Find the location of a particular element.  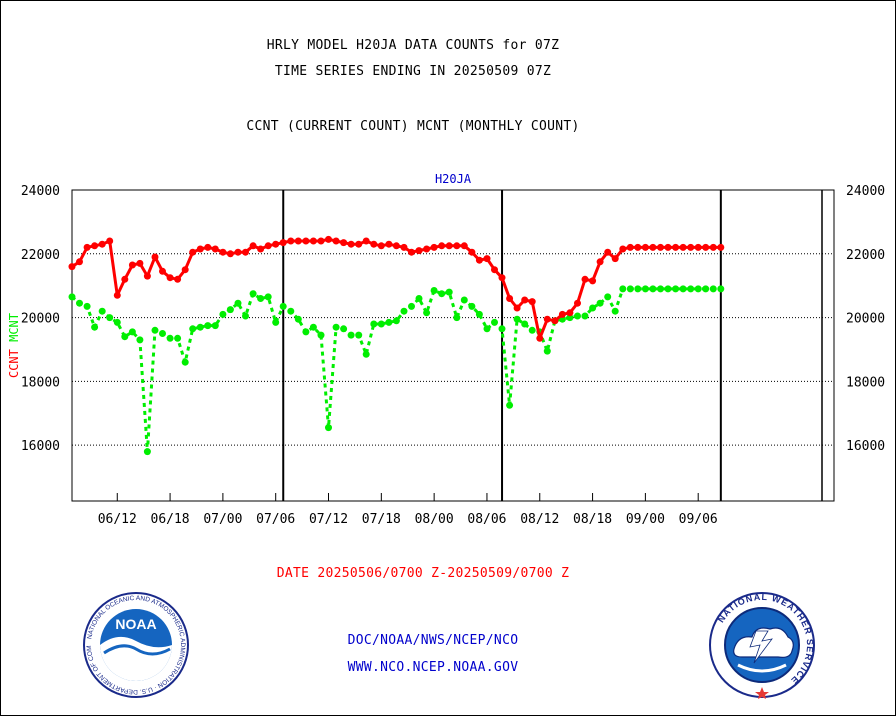

y-tick-label-left: 22000 is located at coordinates (40, 255).